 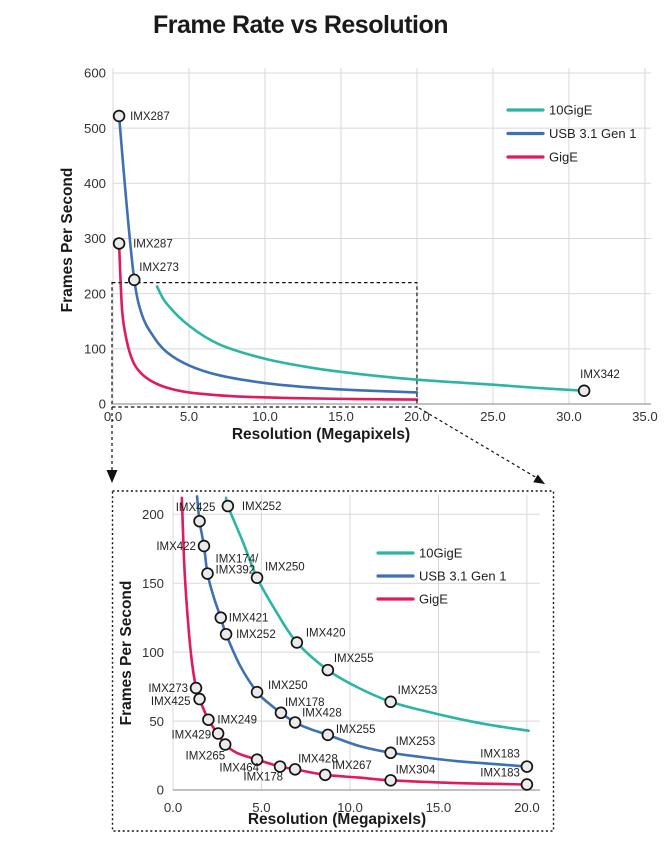 What do you see at coordinates (218, 733) in the screenshot?
I see `bottom-marker-imx429` at bounding box center [218, 733].